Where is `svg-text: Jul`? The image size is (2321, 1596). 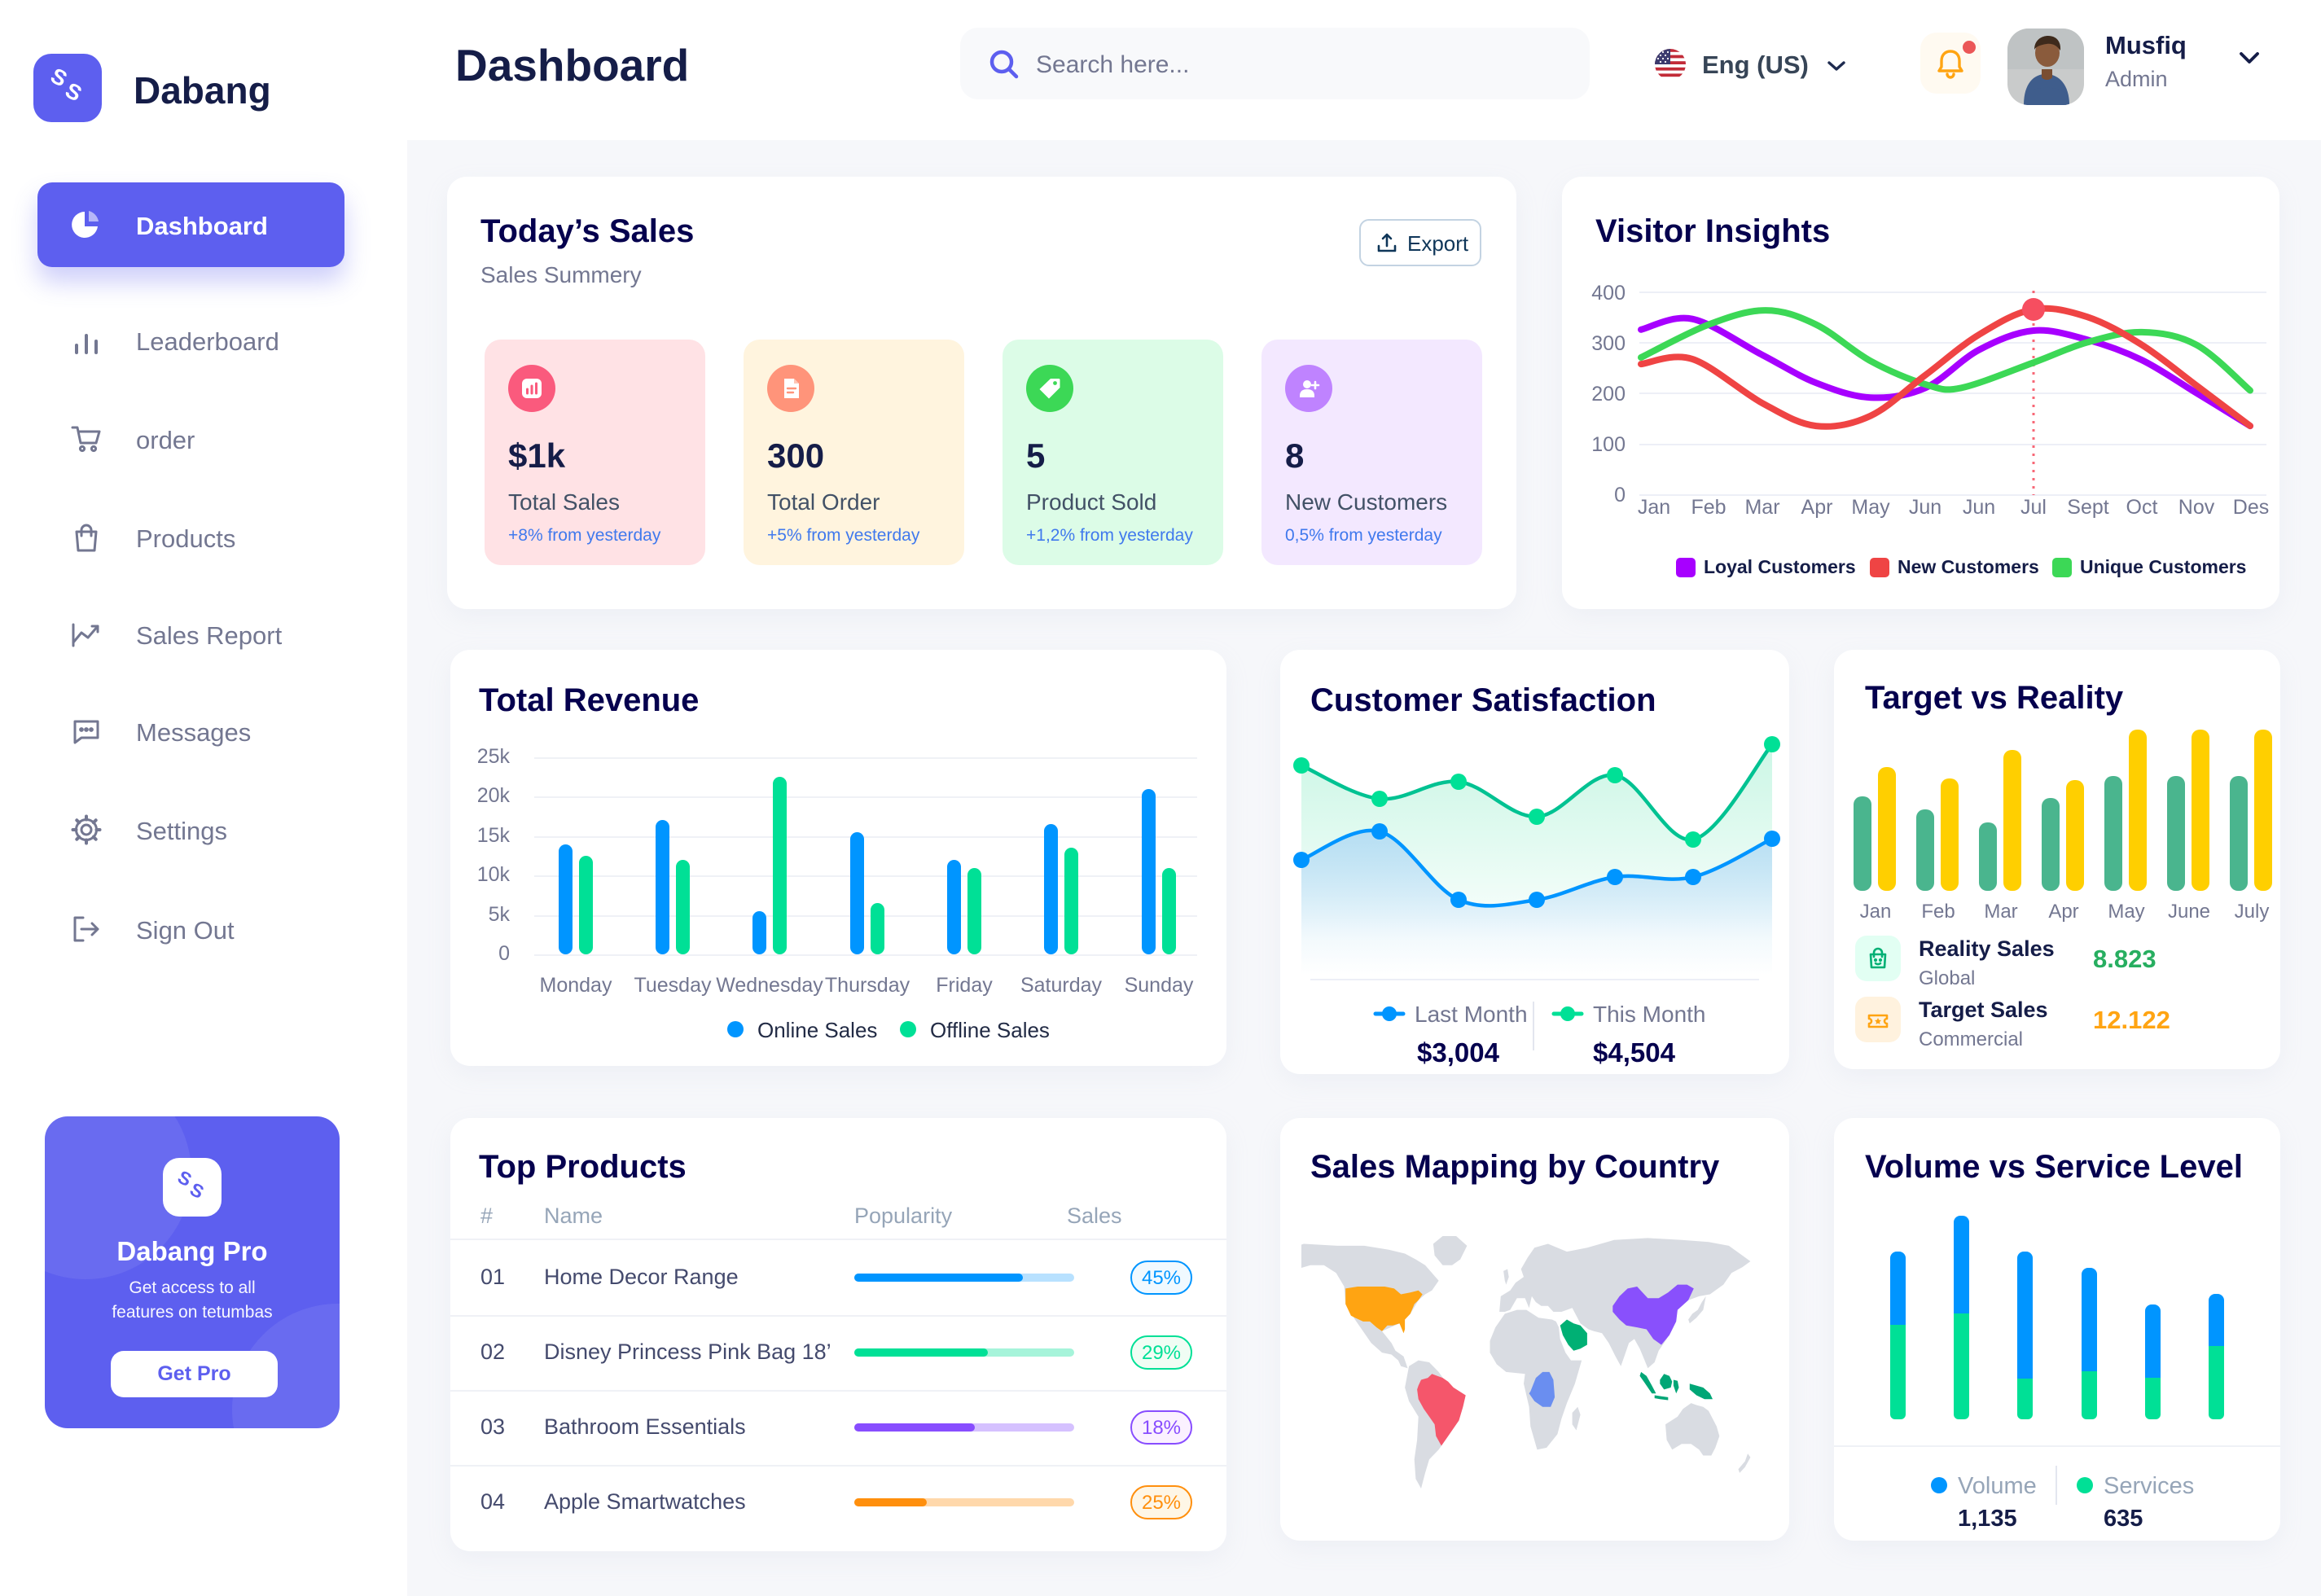
svg-text: Jul is located at coordinates (2033, 508).